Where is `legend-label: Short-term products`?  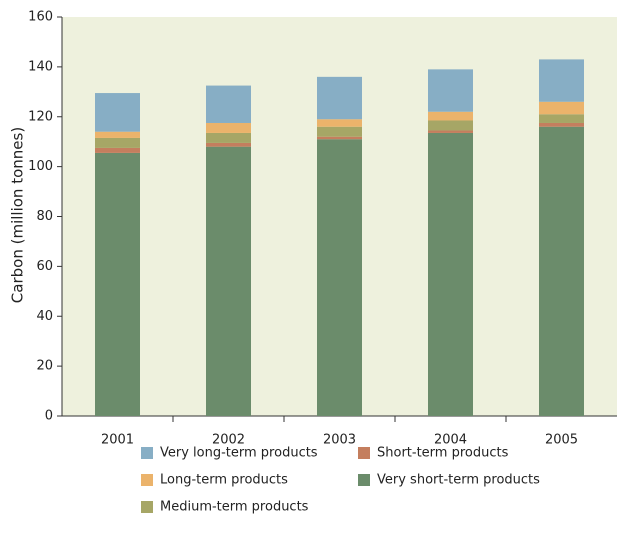
legend-label: Short-term products is located at coordinates (443, 453).